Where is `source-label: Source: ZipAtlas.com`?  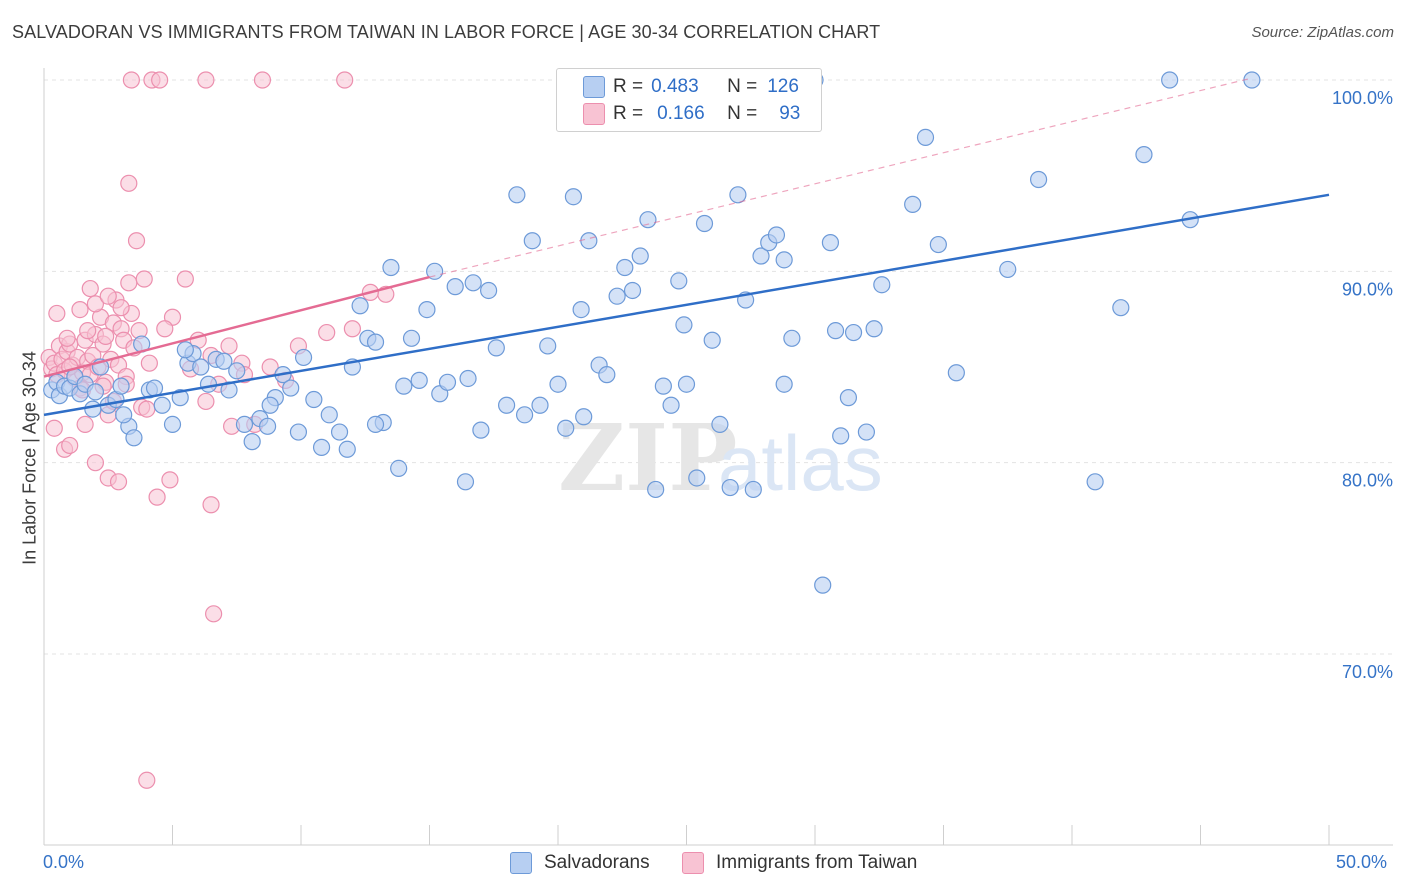
source-label: Source: ZipAtlas.com is located at coordinates (1322, 32).